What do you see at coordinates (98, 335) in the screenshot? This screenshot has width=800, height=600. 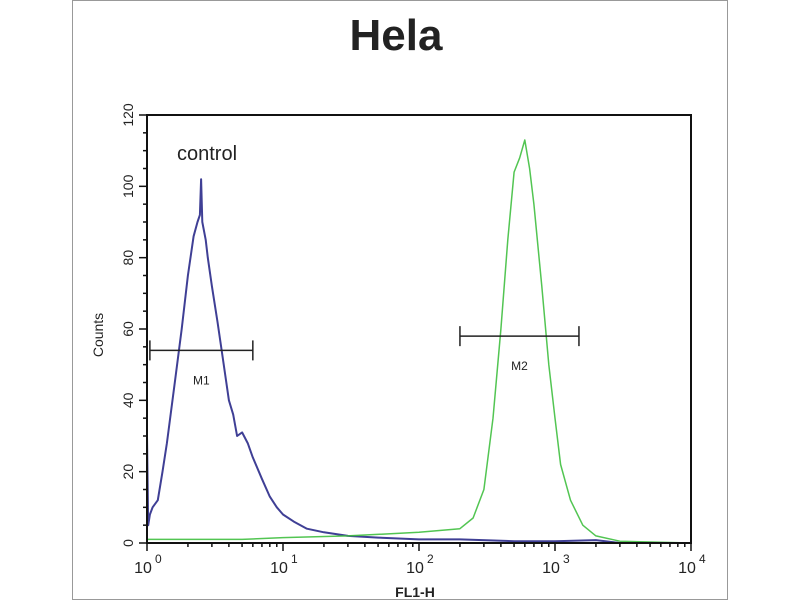 I see `y-axis-label: Counts` at bounding box center [98, 335].